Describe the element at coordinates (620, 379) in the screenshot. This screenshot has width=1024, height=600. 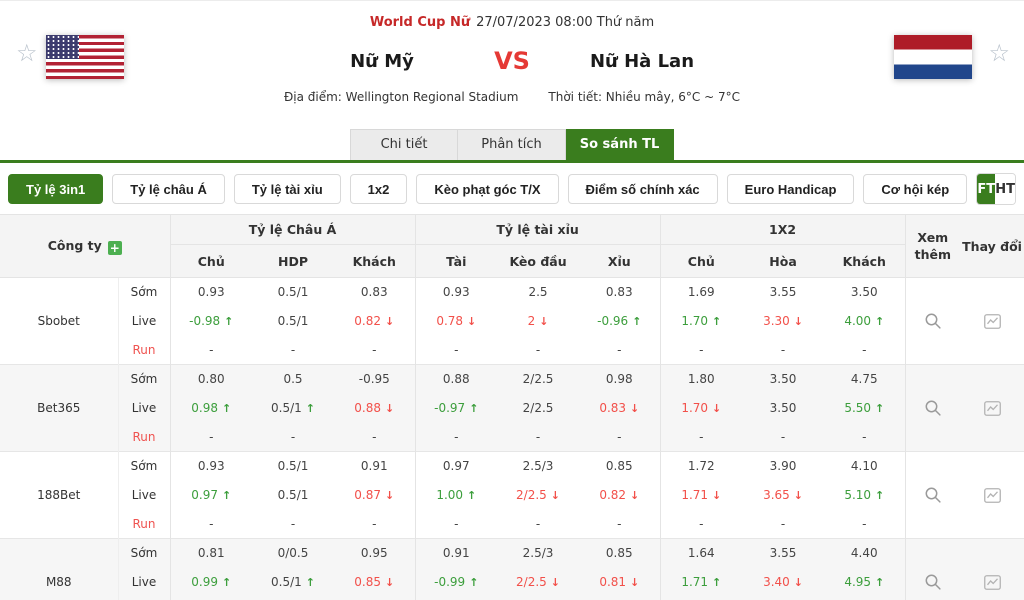
I see `odds-cell: 0.98` at that location.